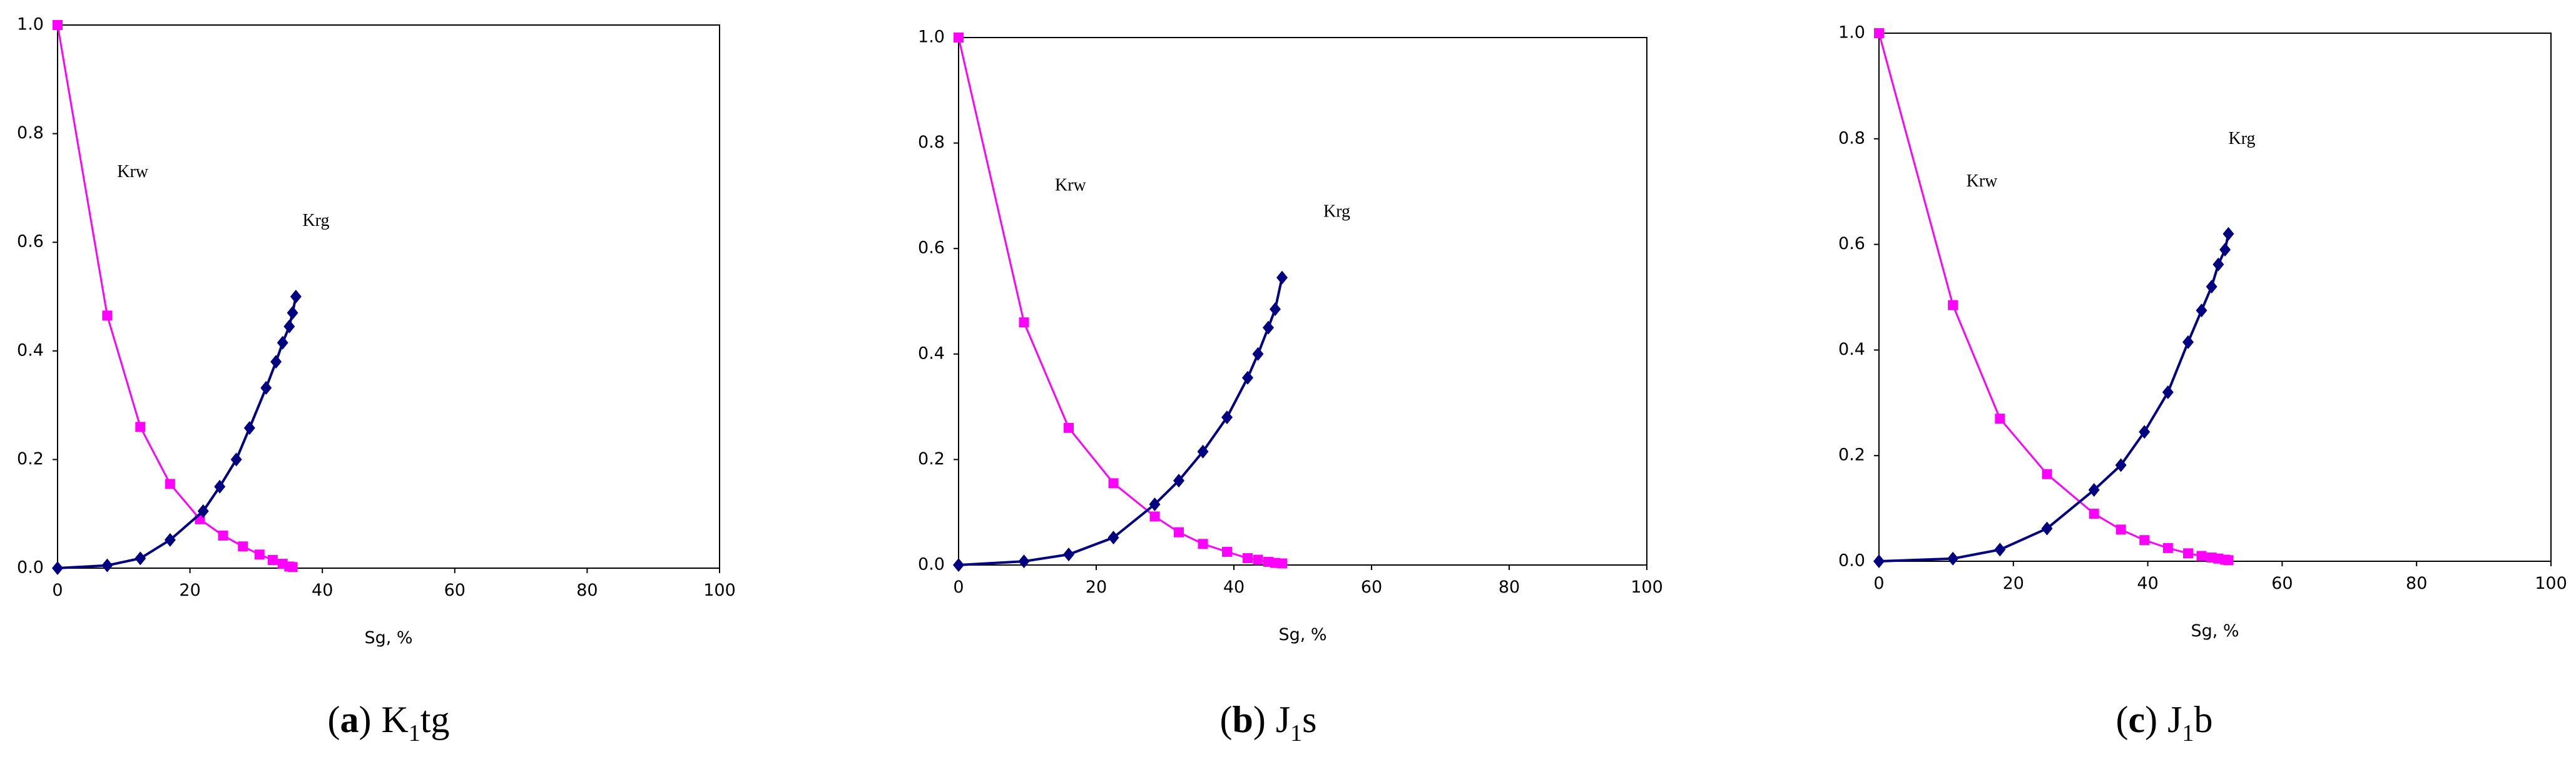  Describe the element at coordinates (1309, 719) in the screenshot. I see `caption-rest: s` at that location.